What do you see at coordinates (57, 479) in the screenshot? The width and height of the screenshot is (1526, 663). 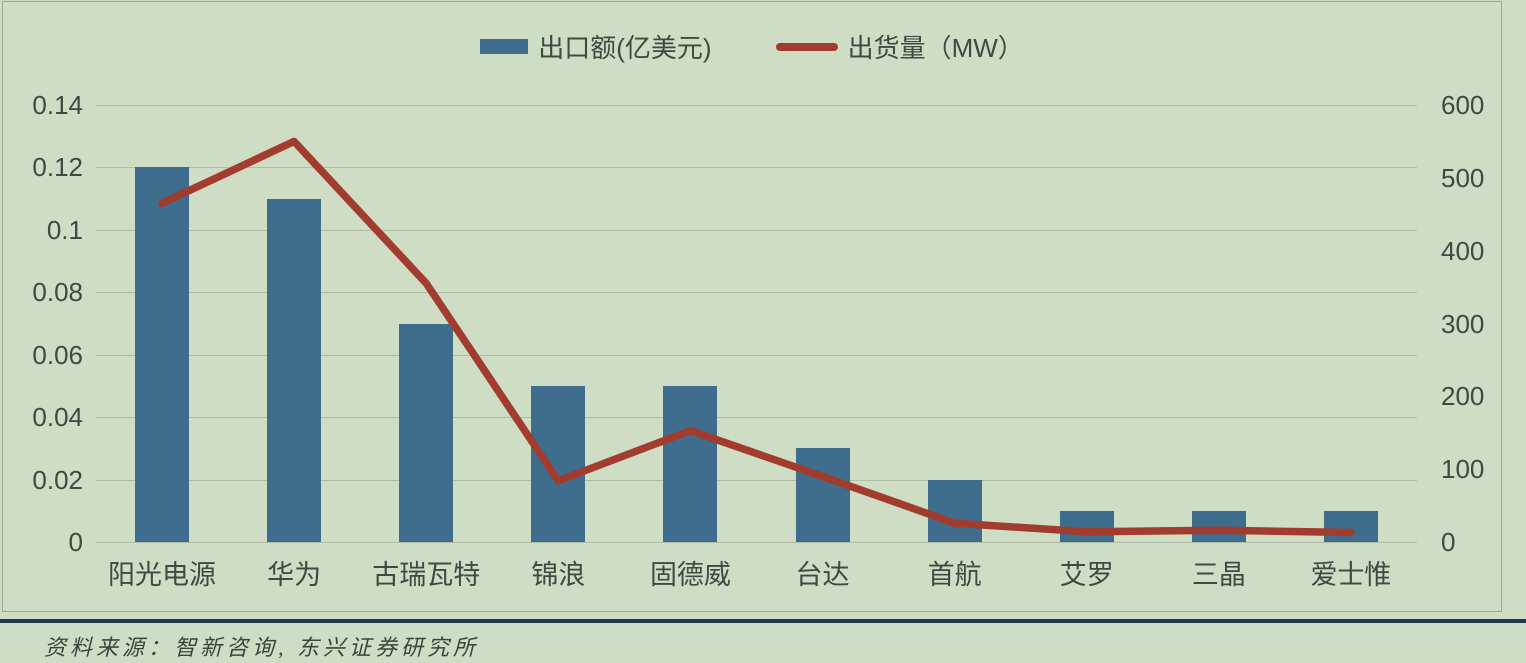 I see `y-tick-label-left: 0.02` at bounding box center [57, 479].